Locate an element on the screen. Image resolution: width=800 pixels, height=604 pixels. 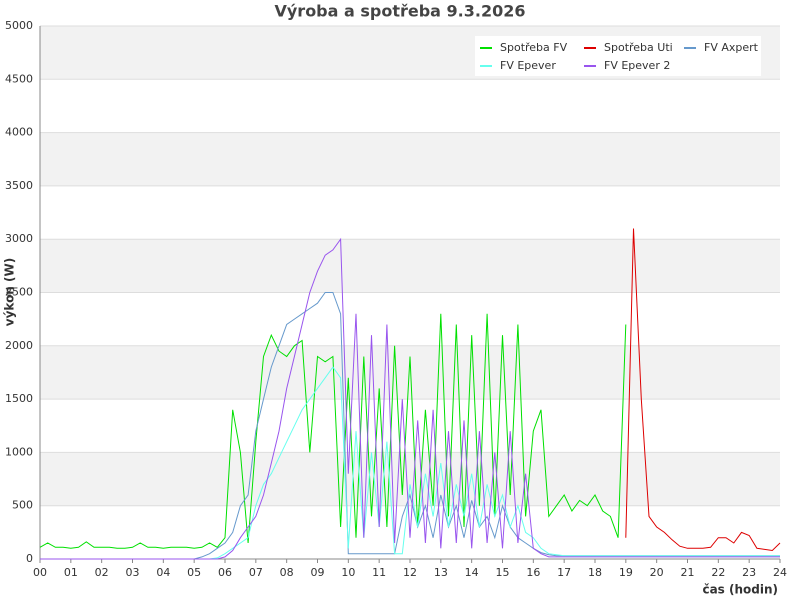
y-tick-label: 4000 is located at coordinates (19, 132).